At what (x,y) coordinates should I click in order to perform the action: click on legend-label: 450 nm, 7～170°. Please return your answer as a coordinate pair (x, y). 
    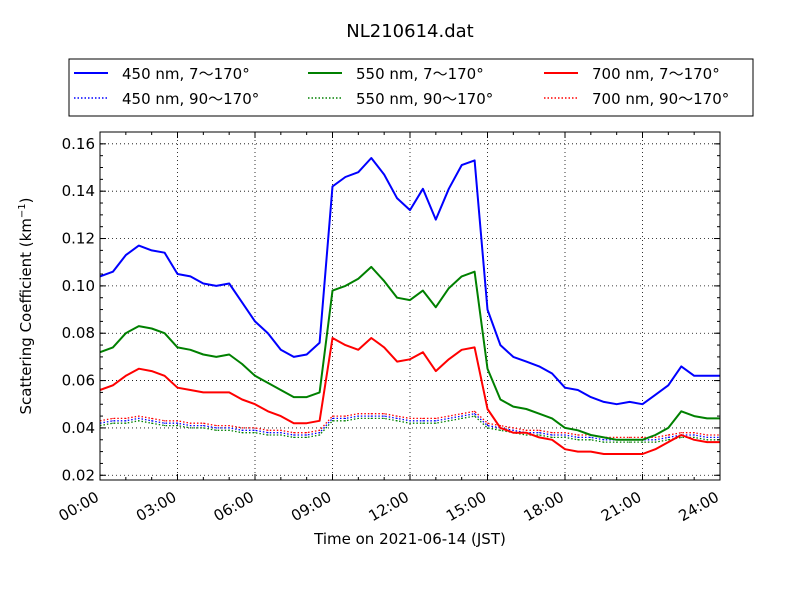
    Looking at the image, I should click on (186, 74).